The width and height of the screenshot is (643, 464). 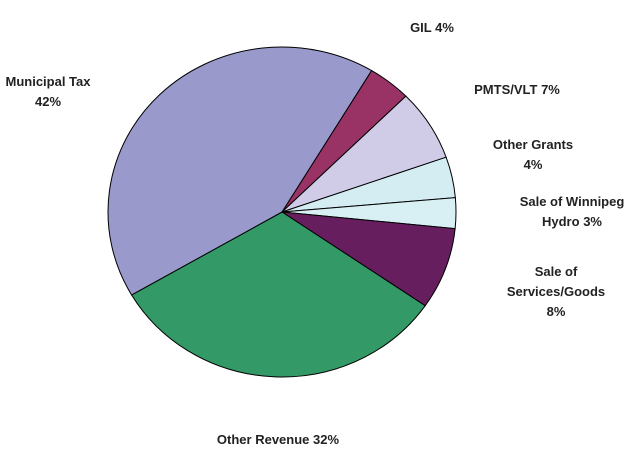 I want to click on category-label: GIL, so click(x=421, y=27).